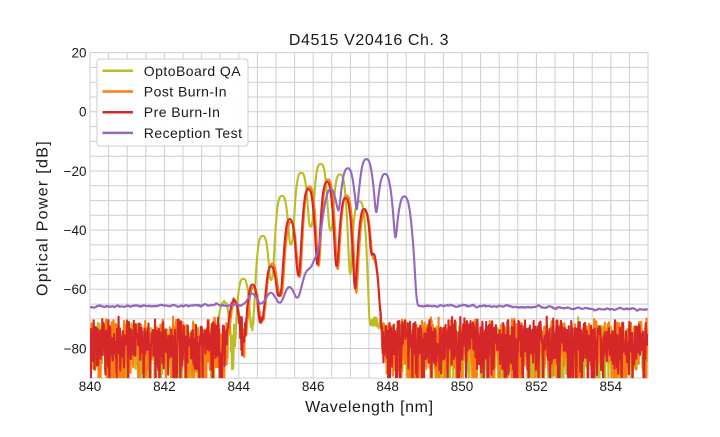 This screenshot has width=720, height=437. What do you see at coordinates (43, 218) in the screenshot?
I see `svg-text: Optical Power [dB]` at bounding box center [43, 218].